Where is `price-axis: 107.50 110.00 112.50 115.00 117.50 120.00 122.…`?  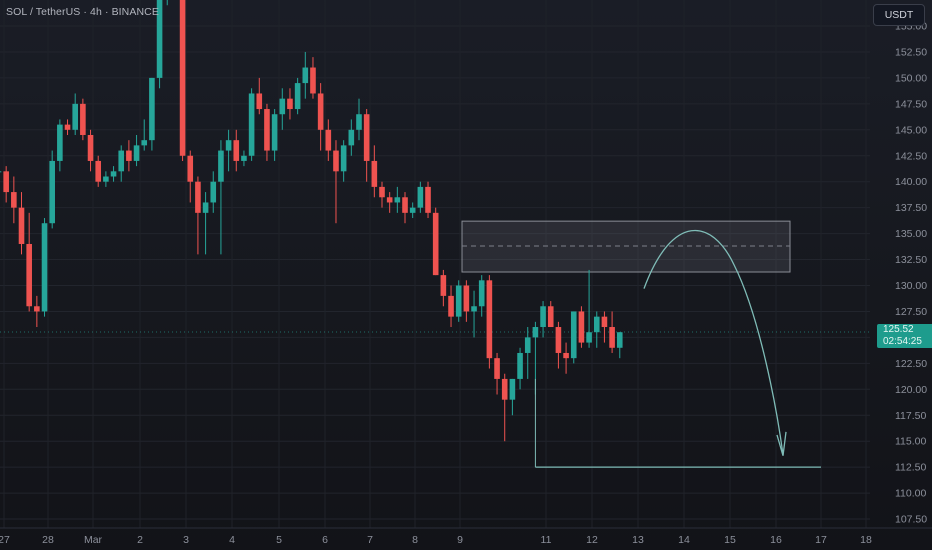 price-axis: 107.50 110.00 112.50 115.00 117.50 120.00 122.… is located at coordinates (911, 273).